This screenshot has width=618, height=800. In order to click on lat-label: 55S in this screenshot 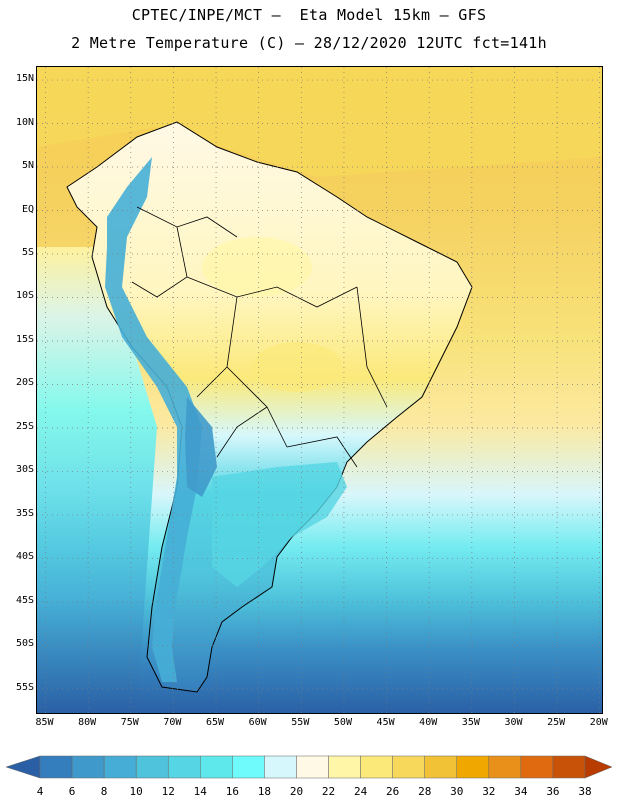, I will do `click(24, 687)`.